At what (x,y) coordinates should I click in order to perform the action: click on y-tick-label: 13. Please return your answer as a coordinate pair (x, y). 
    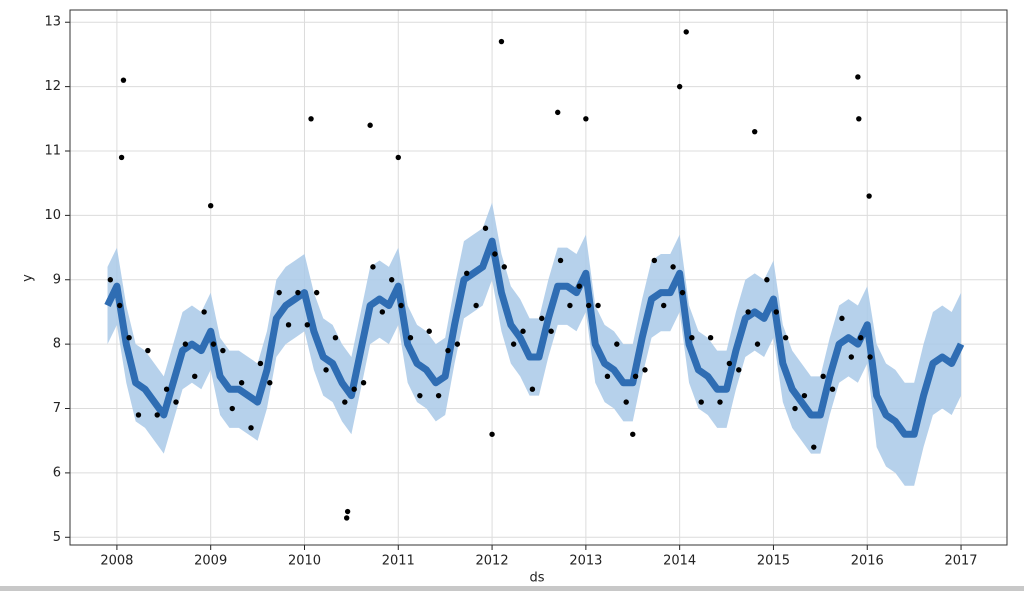
    Looking at the image, I should click on (52, 22).